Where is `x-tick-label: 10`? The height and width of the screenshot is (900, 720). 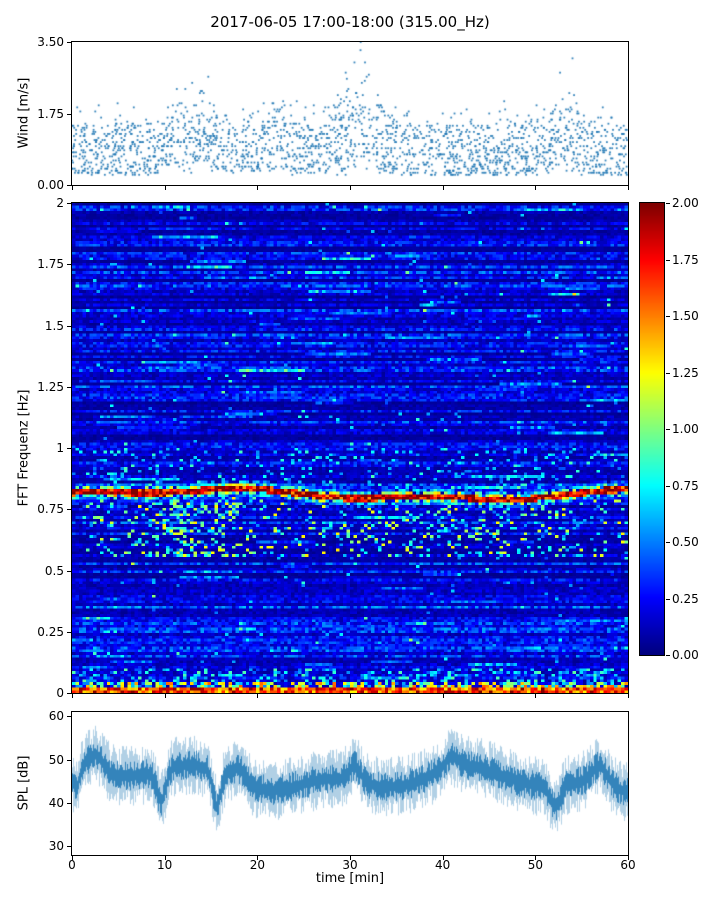 x-tick-label: 10 is located at coordinates (165, 865).